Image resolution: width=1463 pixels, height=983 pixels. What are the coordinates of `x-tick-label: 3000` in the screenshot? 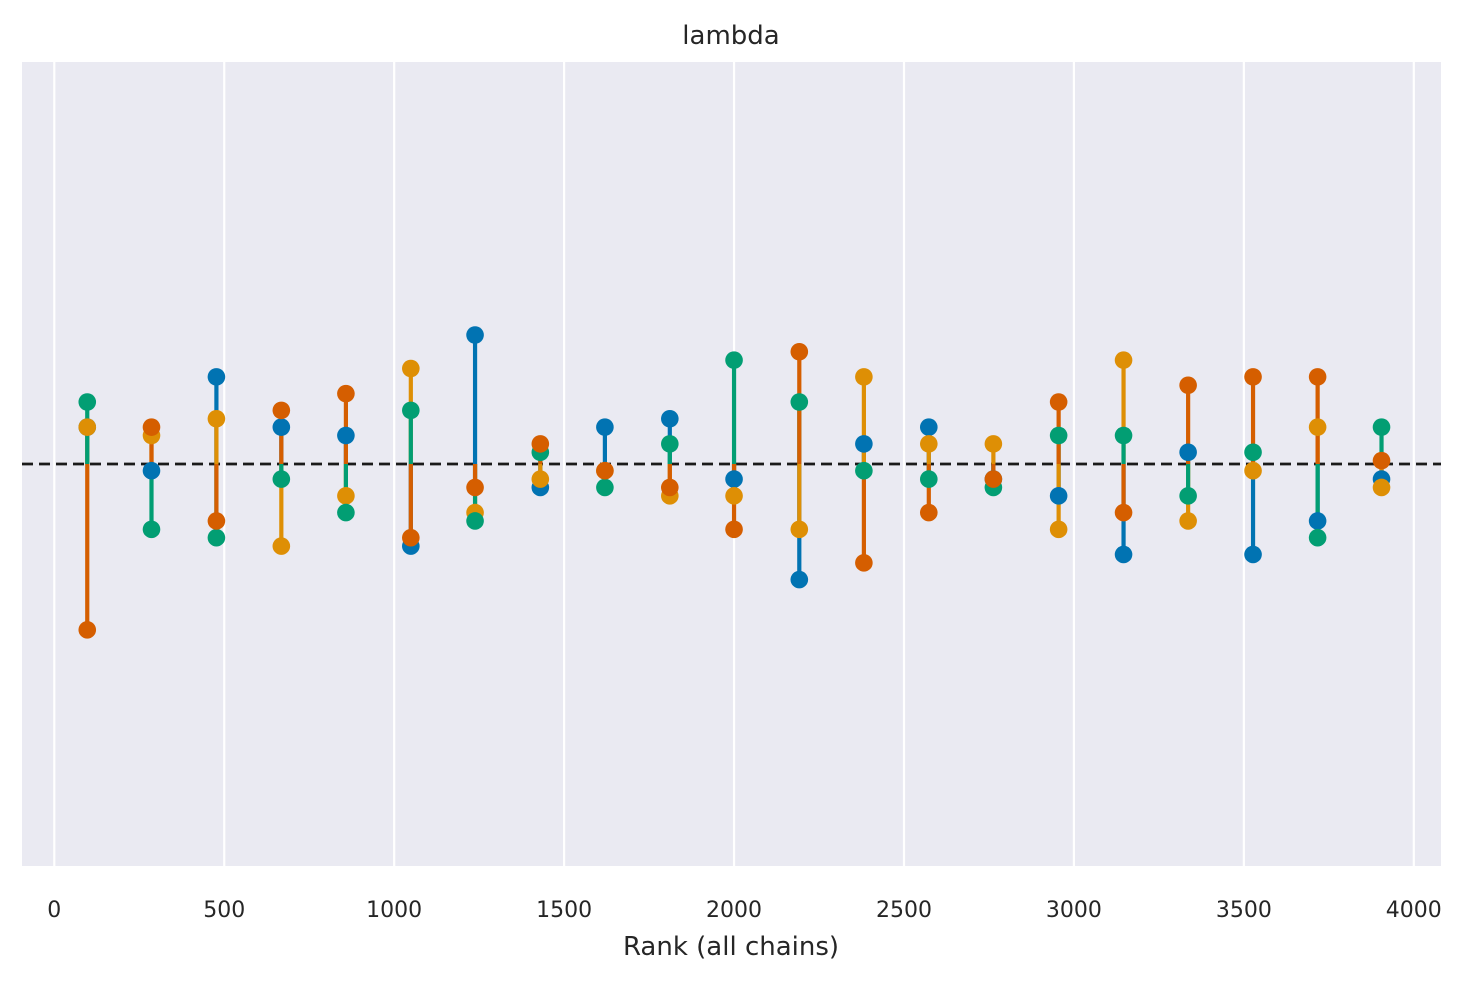 It's located at (1074, 910).